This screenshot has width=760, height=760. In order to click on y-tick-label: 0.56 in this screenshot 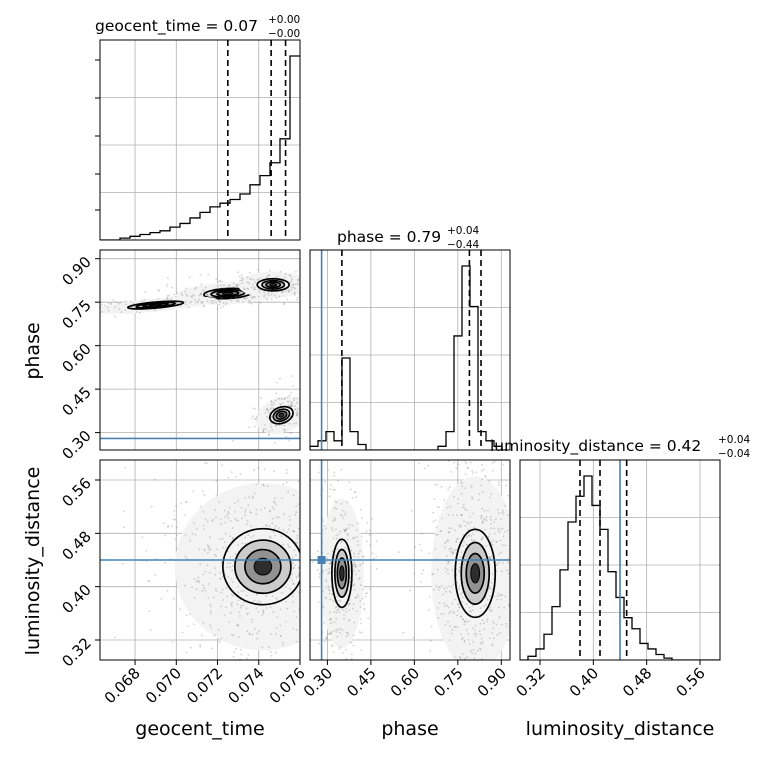, I will do `click(76, 492)`.